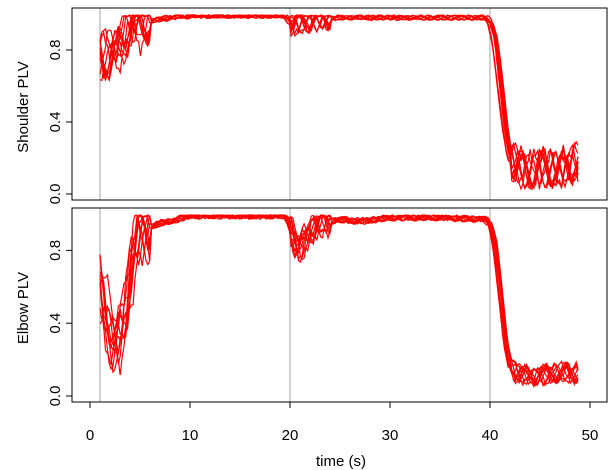  Describe the element at coordinates (190, 435) in the screenshot. I see `x-tick-label: 10` at that location.